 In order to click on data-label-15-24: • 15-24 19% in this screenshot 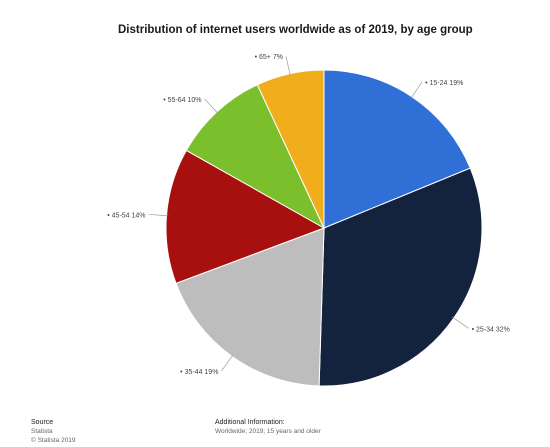, I will do `click(444, 83)`.